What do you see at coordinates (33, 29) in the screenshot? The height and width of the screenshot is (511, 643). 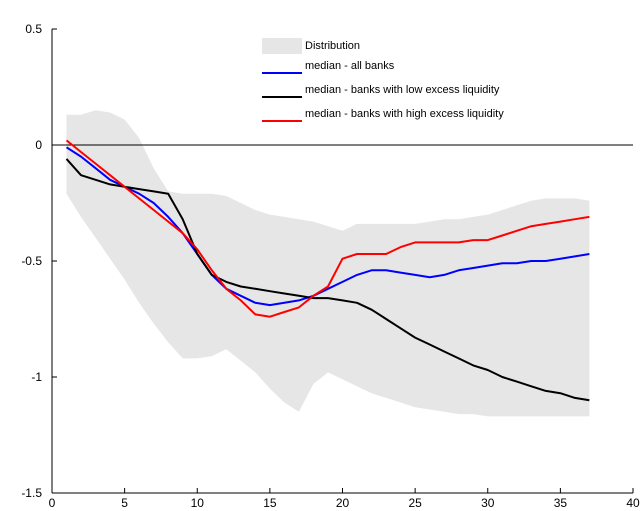 I see `y-tick-label: 0.5` at bounding box center [33, 29].